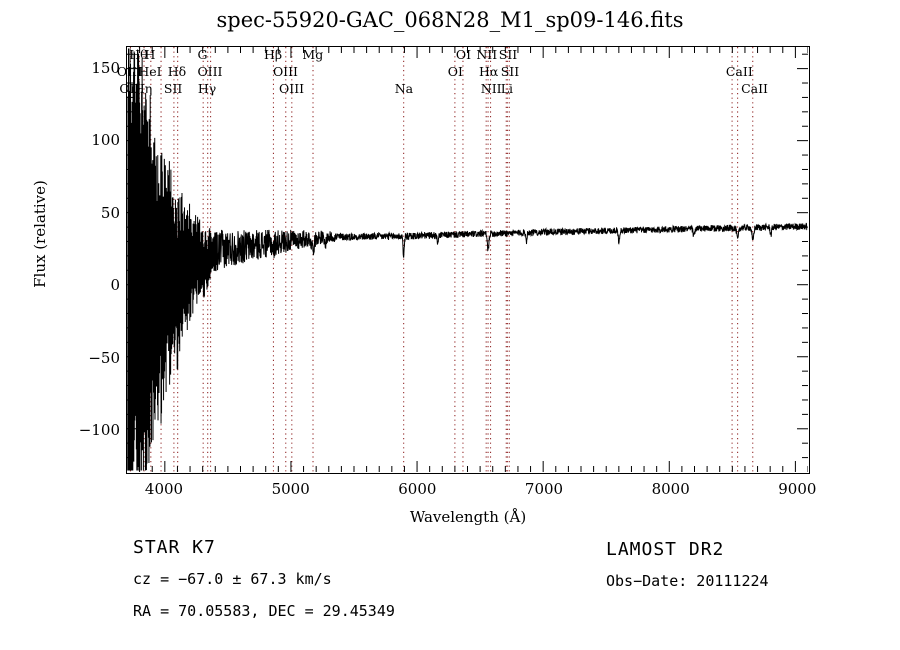 The width and height of the screenshot is (900, 650). I want to click on line-id-label: Hδ, so click(177, 71).